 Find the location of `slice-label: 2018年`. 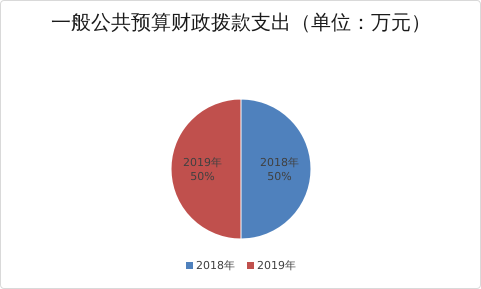

slice-label: 2018年 is located at coordinates (279, 162).